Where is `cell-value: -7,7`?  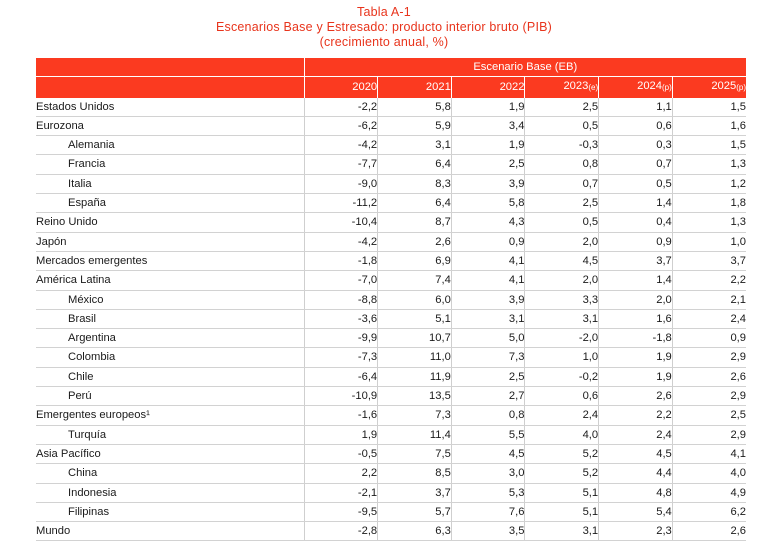
cell-value: -7,7 is located at coordinates (340, 164).